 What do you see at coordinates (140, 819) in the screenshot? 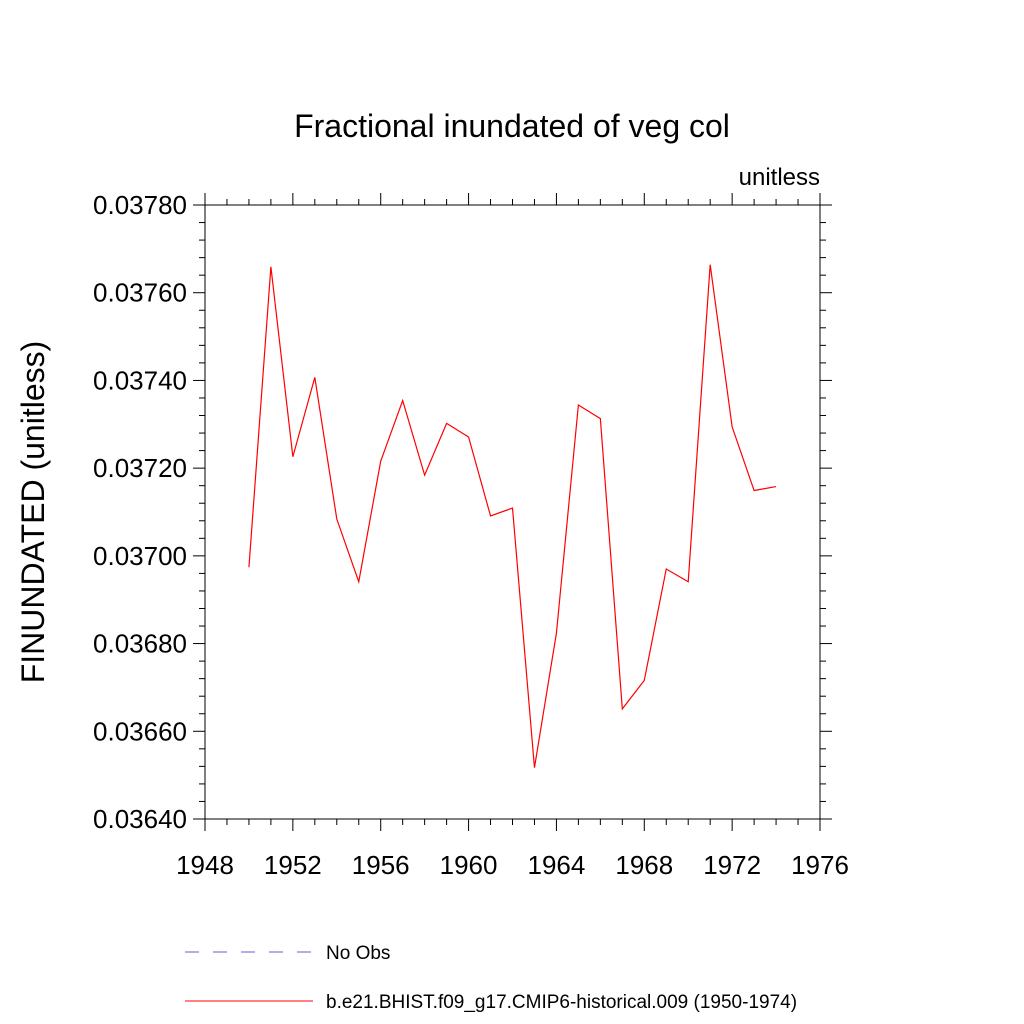
I see `y-tick-label: 0.03640` at bounding box center [140, 819].